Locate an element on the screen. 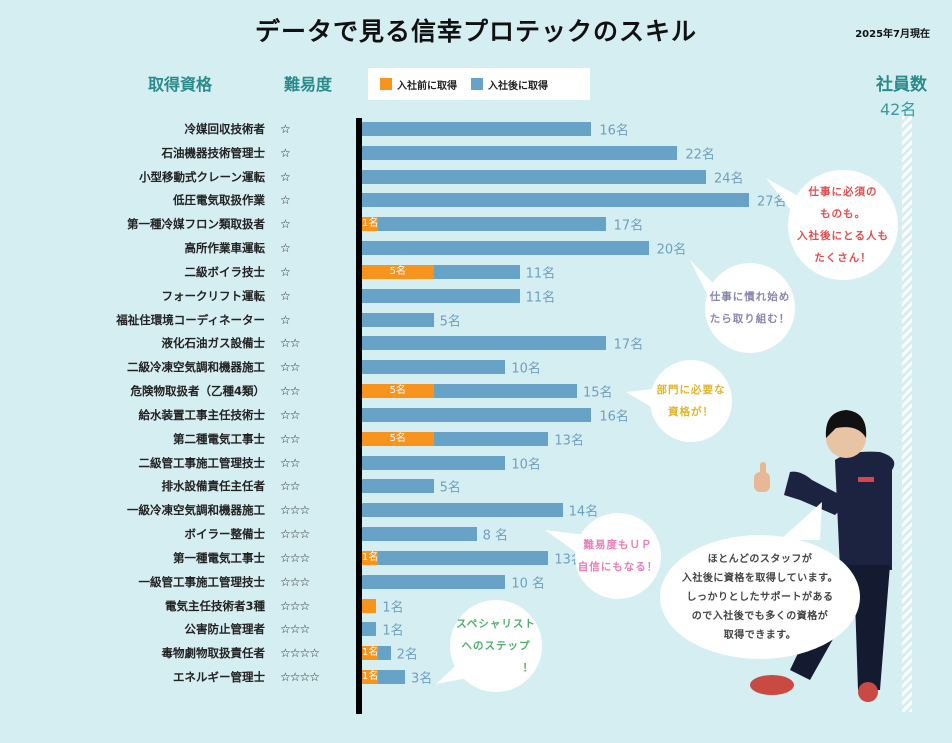 The image size is (952, 743). bubble-line: 入社後にとる人も is located at coordinates (843, 236).